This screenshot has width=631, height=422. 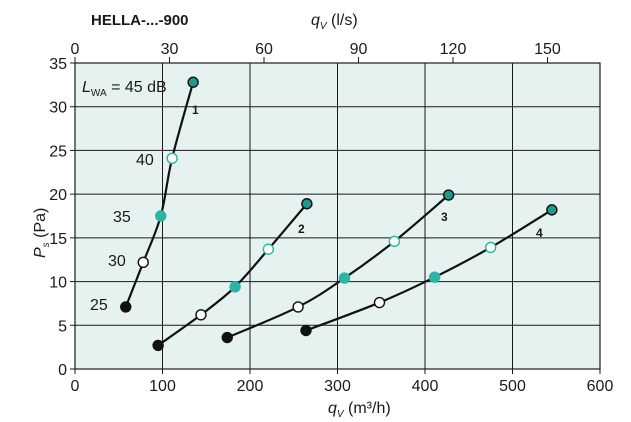 What do you see at coordinates (547, 49) in the screenshot?
I see `x2-tick-label: 150` at bounding box center [547, 49].